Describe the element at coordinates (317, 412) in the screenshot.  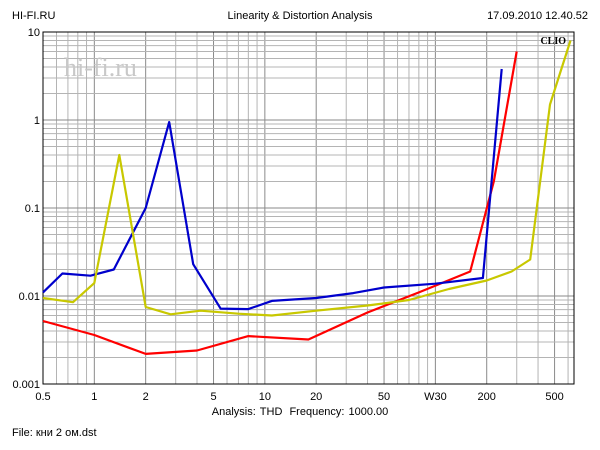
I see `frequency-label: Frequency:` at that location.